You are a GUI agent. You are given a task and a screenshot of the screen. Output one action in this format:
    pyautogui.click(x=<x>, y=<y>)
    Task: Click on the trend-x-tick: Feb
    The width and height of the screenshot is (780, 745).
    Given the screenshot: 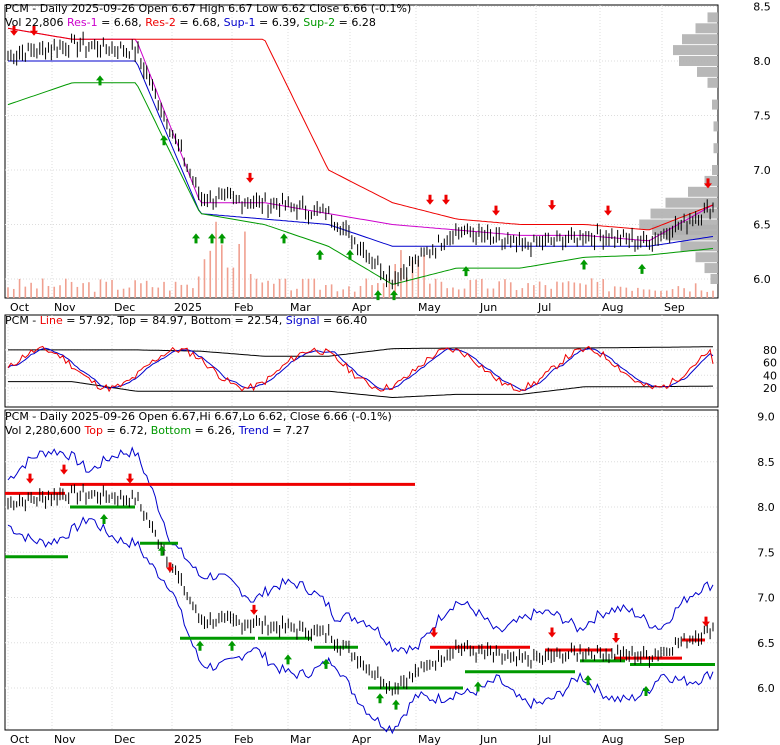 What is the action you would take?
    pyautogui.click(x=243, y=739)
    